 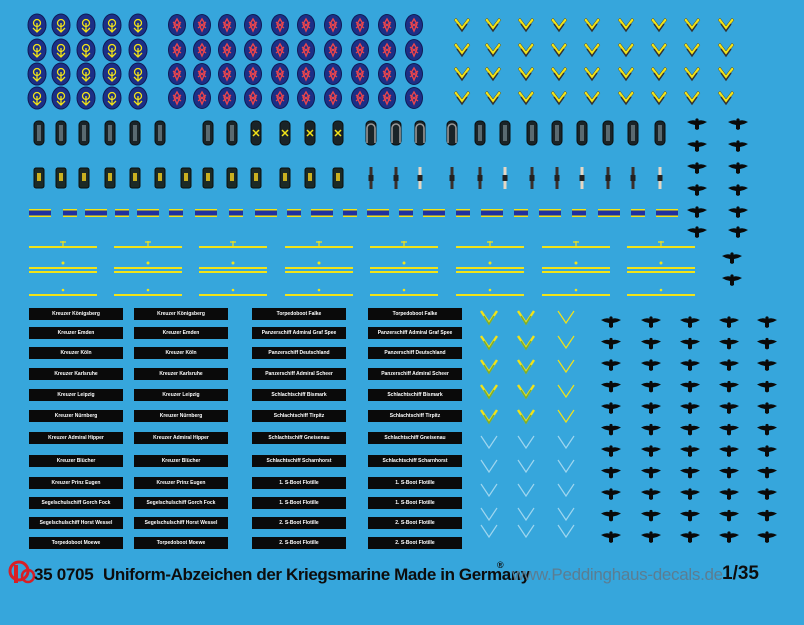 I want to click on cap-tally-band: Segelschulschiff Horst Wessel, so click(x=181, y=523).